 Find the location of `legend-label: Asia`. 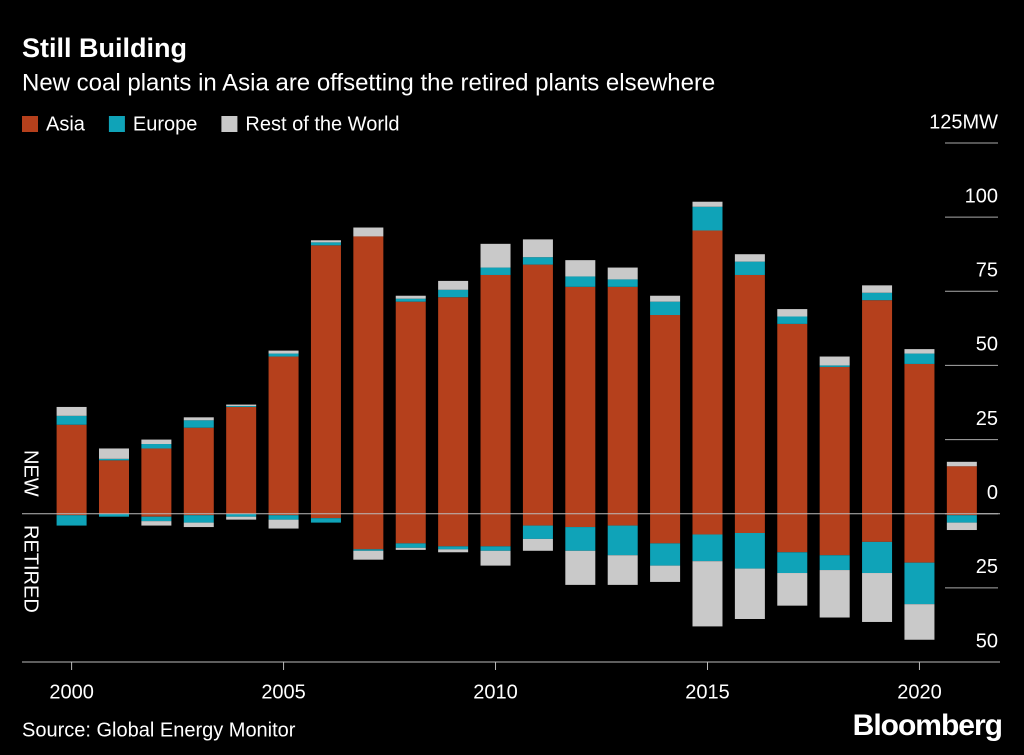

legend-label: Asia is located at coordinates (66, 124).